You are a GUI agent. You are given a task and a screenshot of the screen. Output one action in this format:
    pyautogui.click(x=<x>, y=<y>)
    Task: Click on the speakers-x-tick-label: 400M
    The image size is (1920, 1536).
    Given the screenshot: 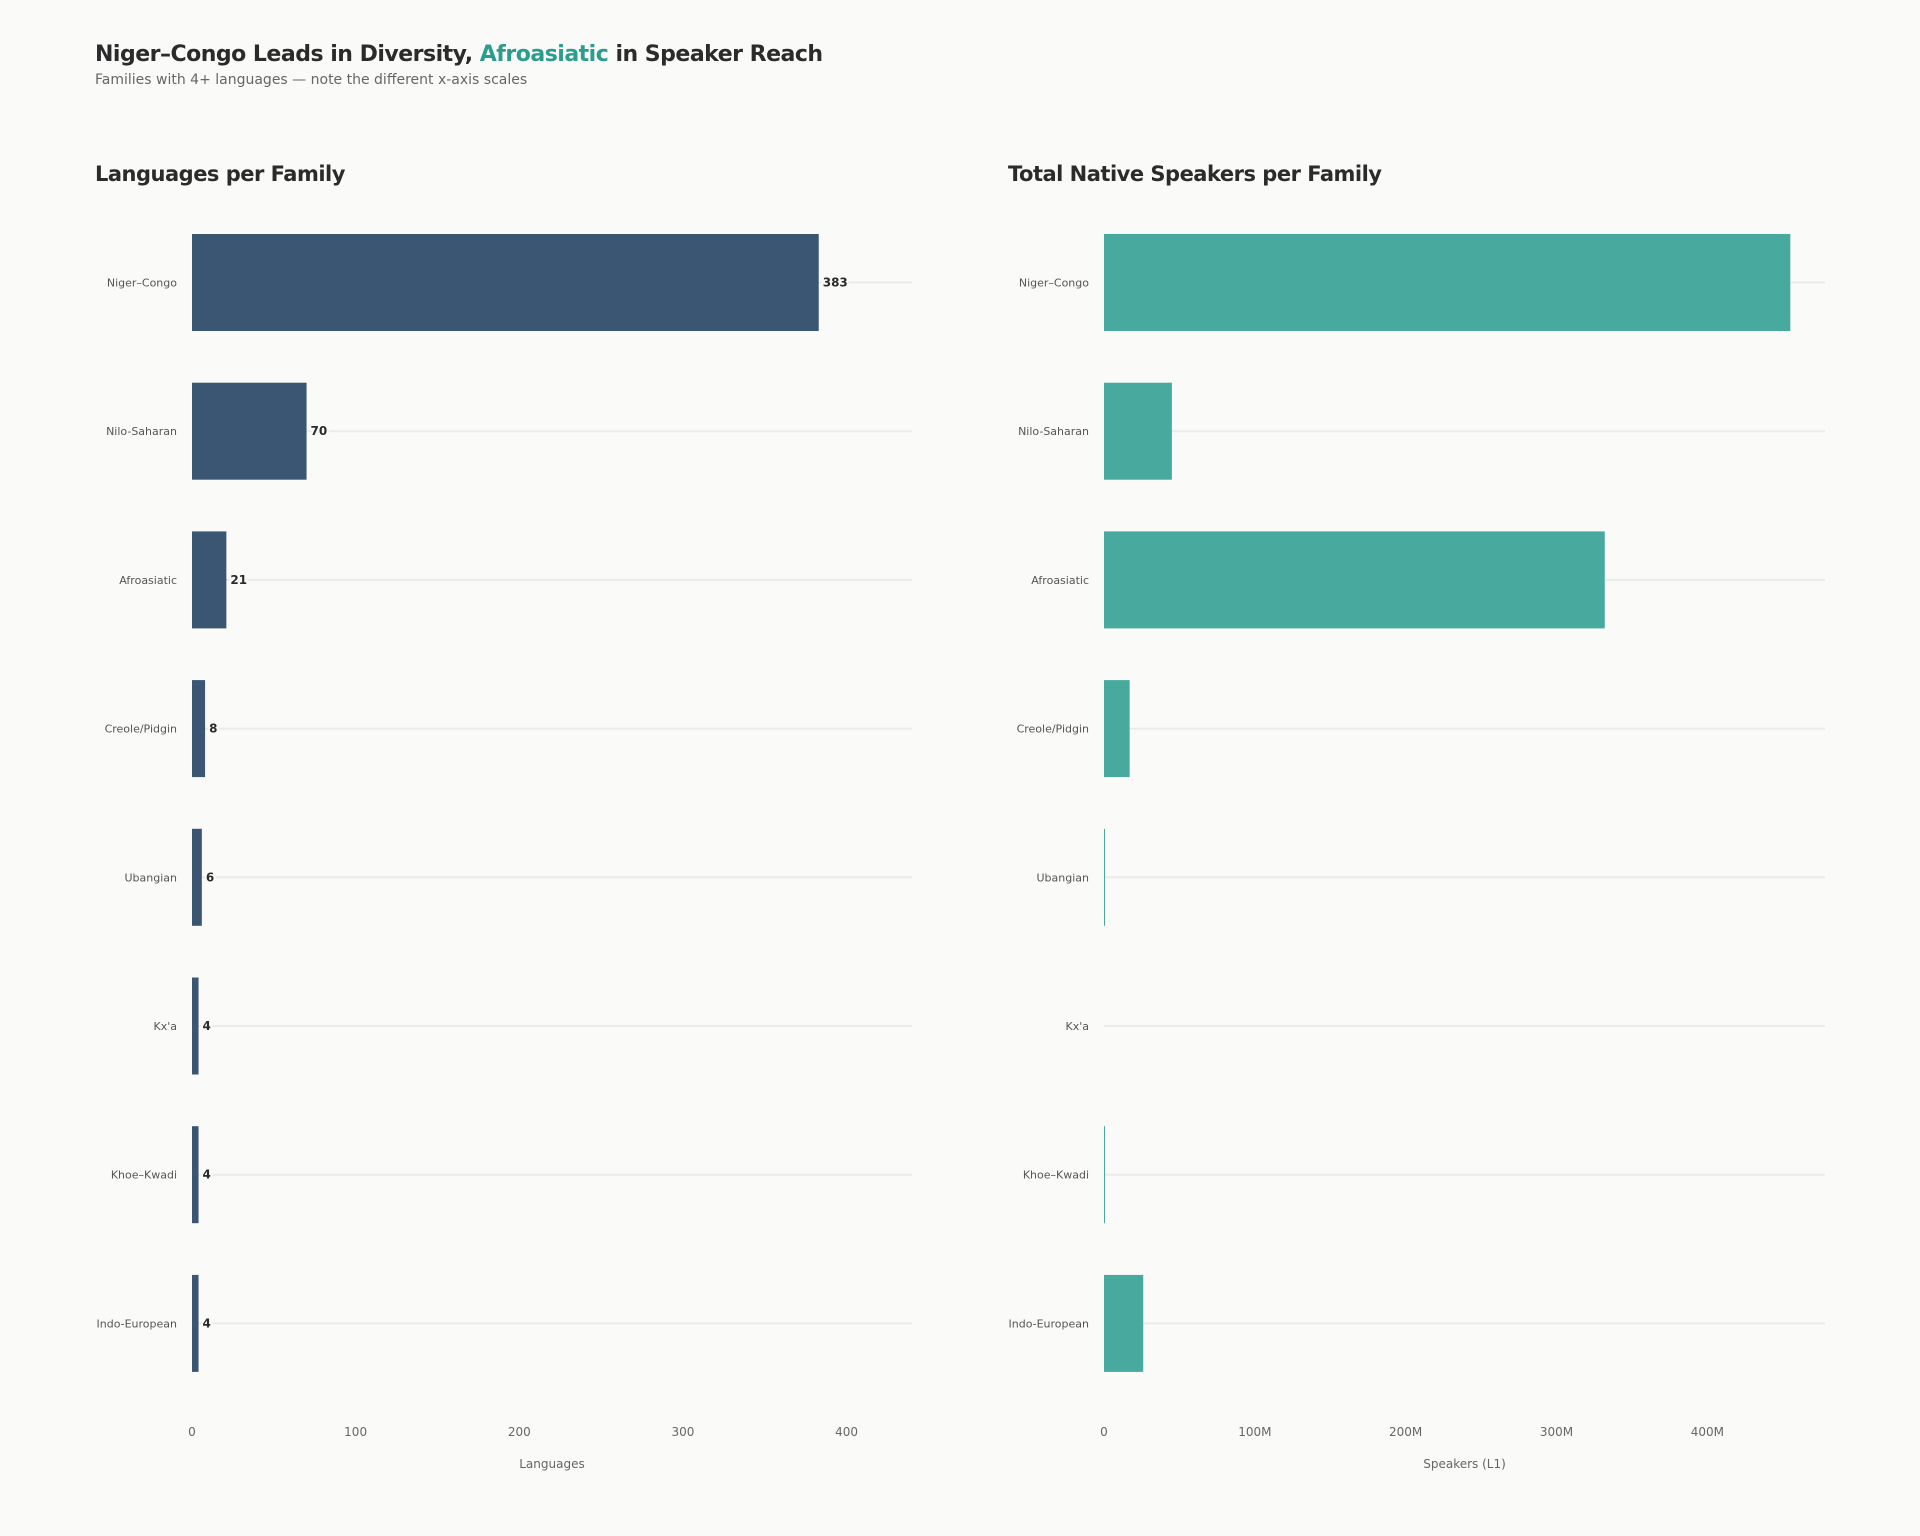 What is the action you would take?
    pyautogui.click(x=1707, y=1432)
    